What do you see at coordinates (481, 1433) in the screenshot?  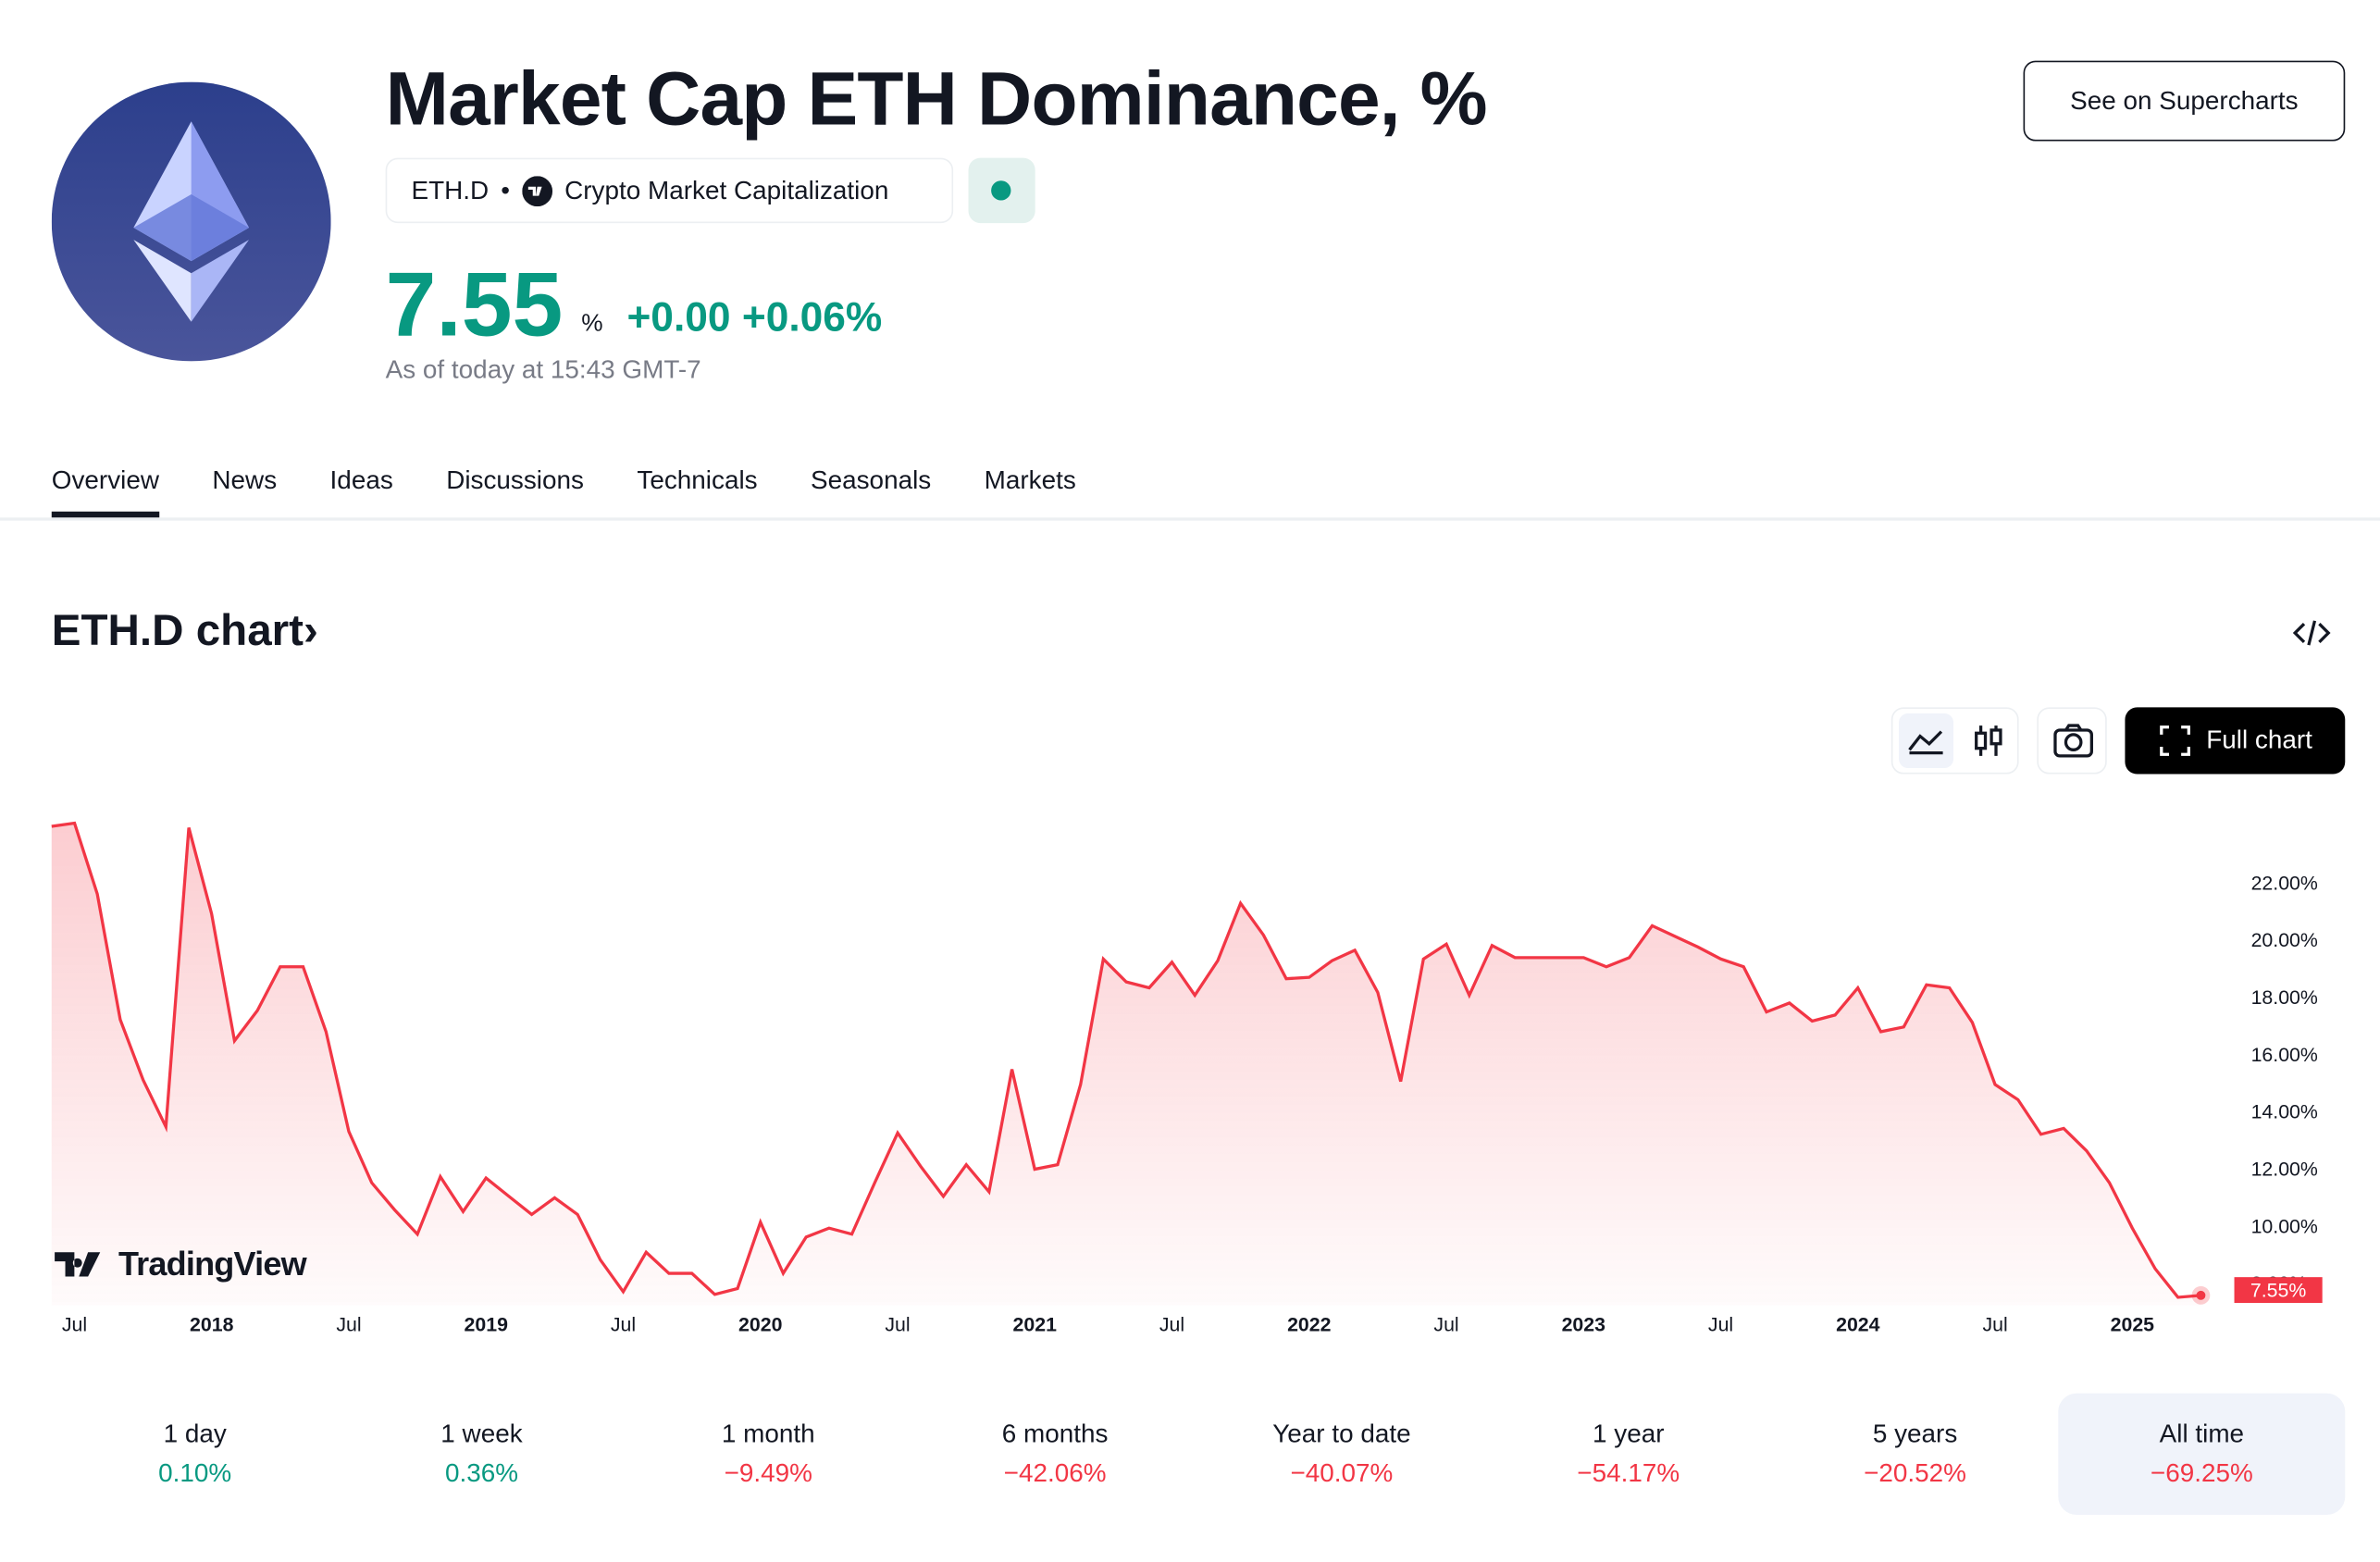 I see `period-label: 1 week` at bounding box center [481, 1433].